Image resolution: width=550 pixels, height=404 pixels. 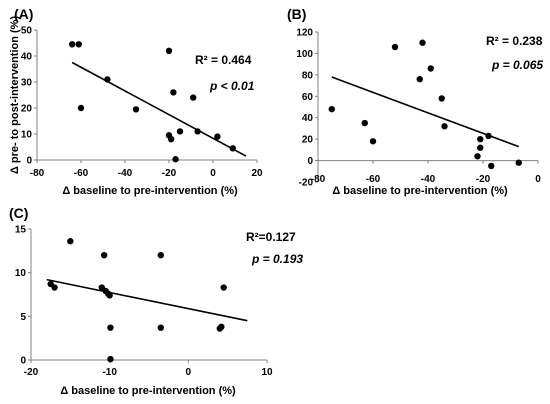 I want to click on y-tick-label: -20, so click(x=306, y=183).